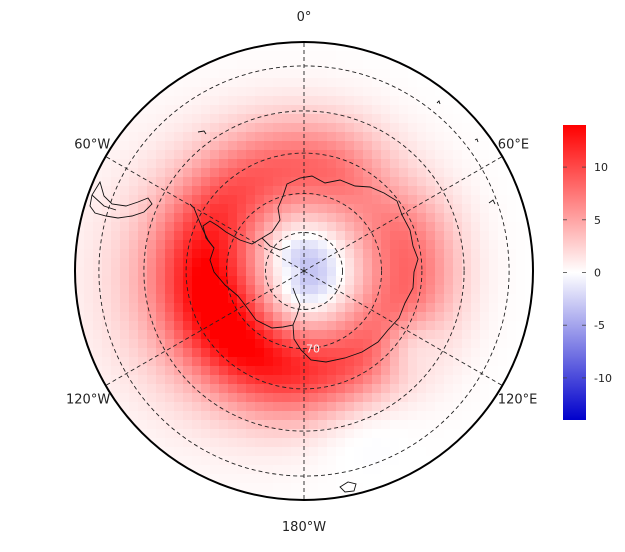 Image resolution: width=625 pixels, height=552 pixels. I want to click on antarctica-coastline, so click(310, 269).